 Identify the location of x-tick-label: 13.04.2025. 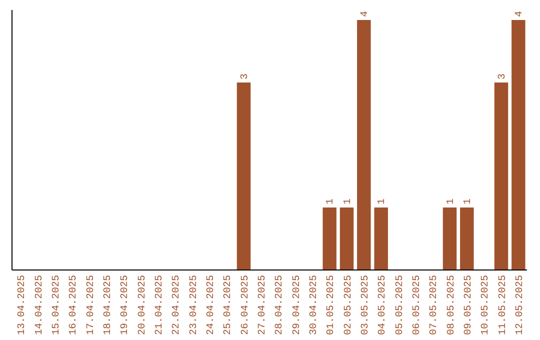
(22, 305).